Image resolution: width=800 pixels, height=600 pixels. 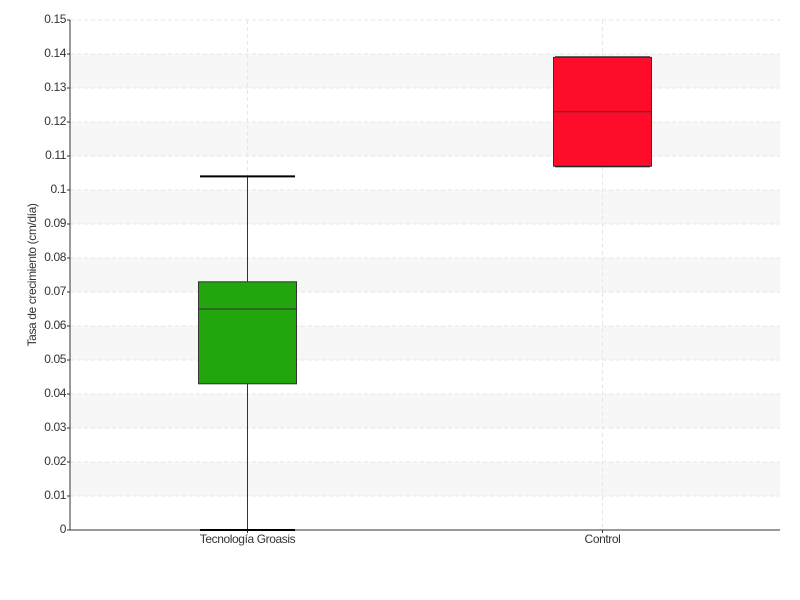 I want to click on y-tick-label: 0.11, so click(x=56, y=155).